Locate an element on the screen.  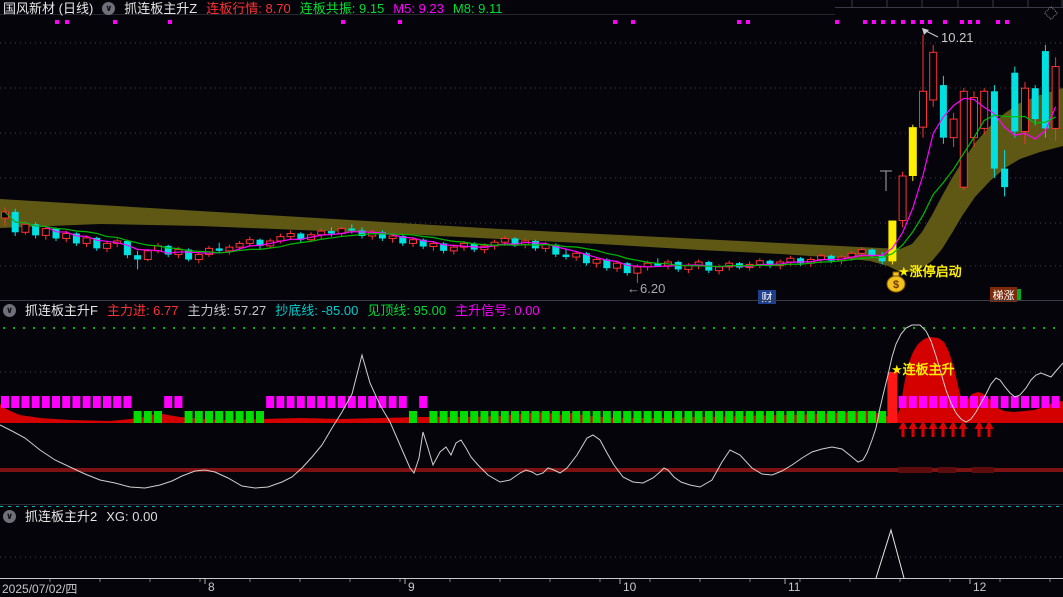
axis-month-label: 11 is located at coordinates (794, 587).